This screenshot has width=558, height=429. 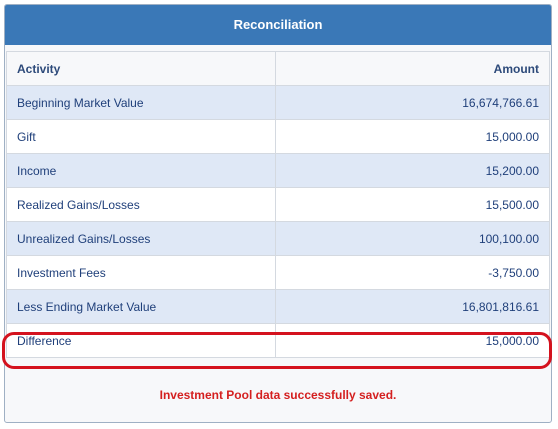 I want to click on table-row: Unrealized Gains/Losses 100,100.00, so click(x=278, y=238).